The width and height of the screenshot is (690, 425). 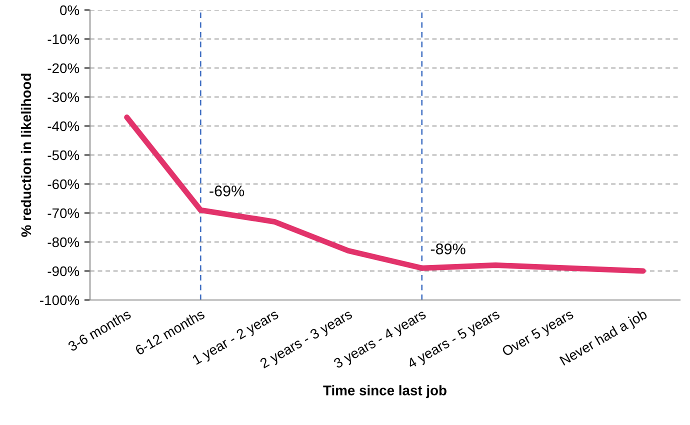 I want to click on annotation: -69%, so click(x=227, y=191).